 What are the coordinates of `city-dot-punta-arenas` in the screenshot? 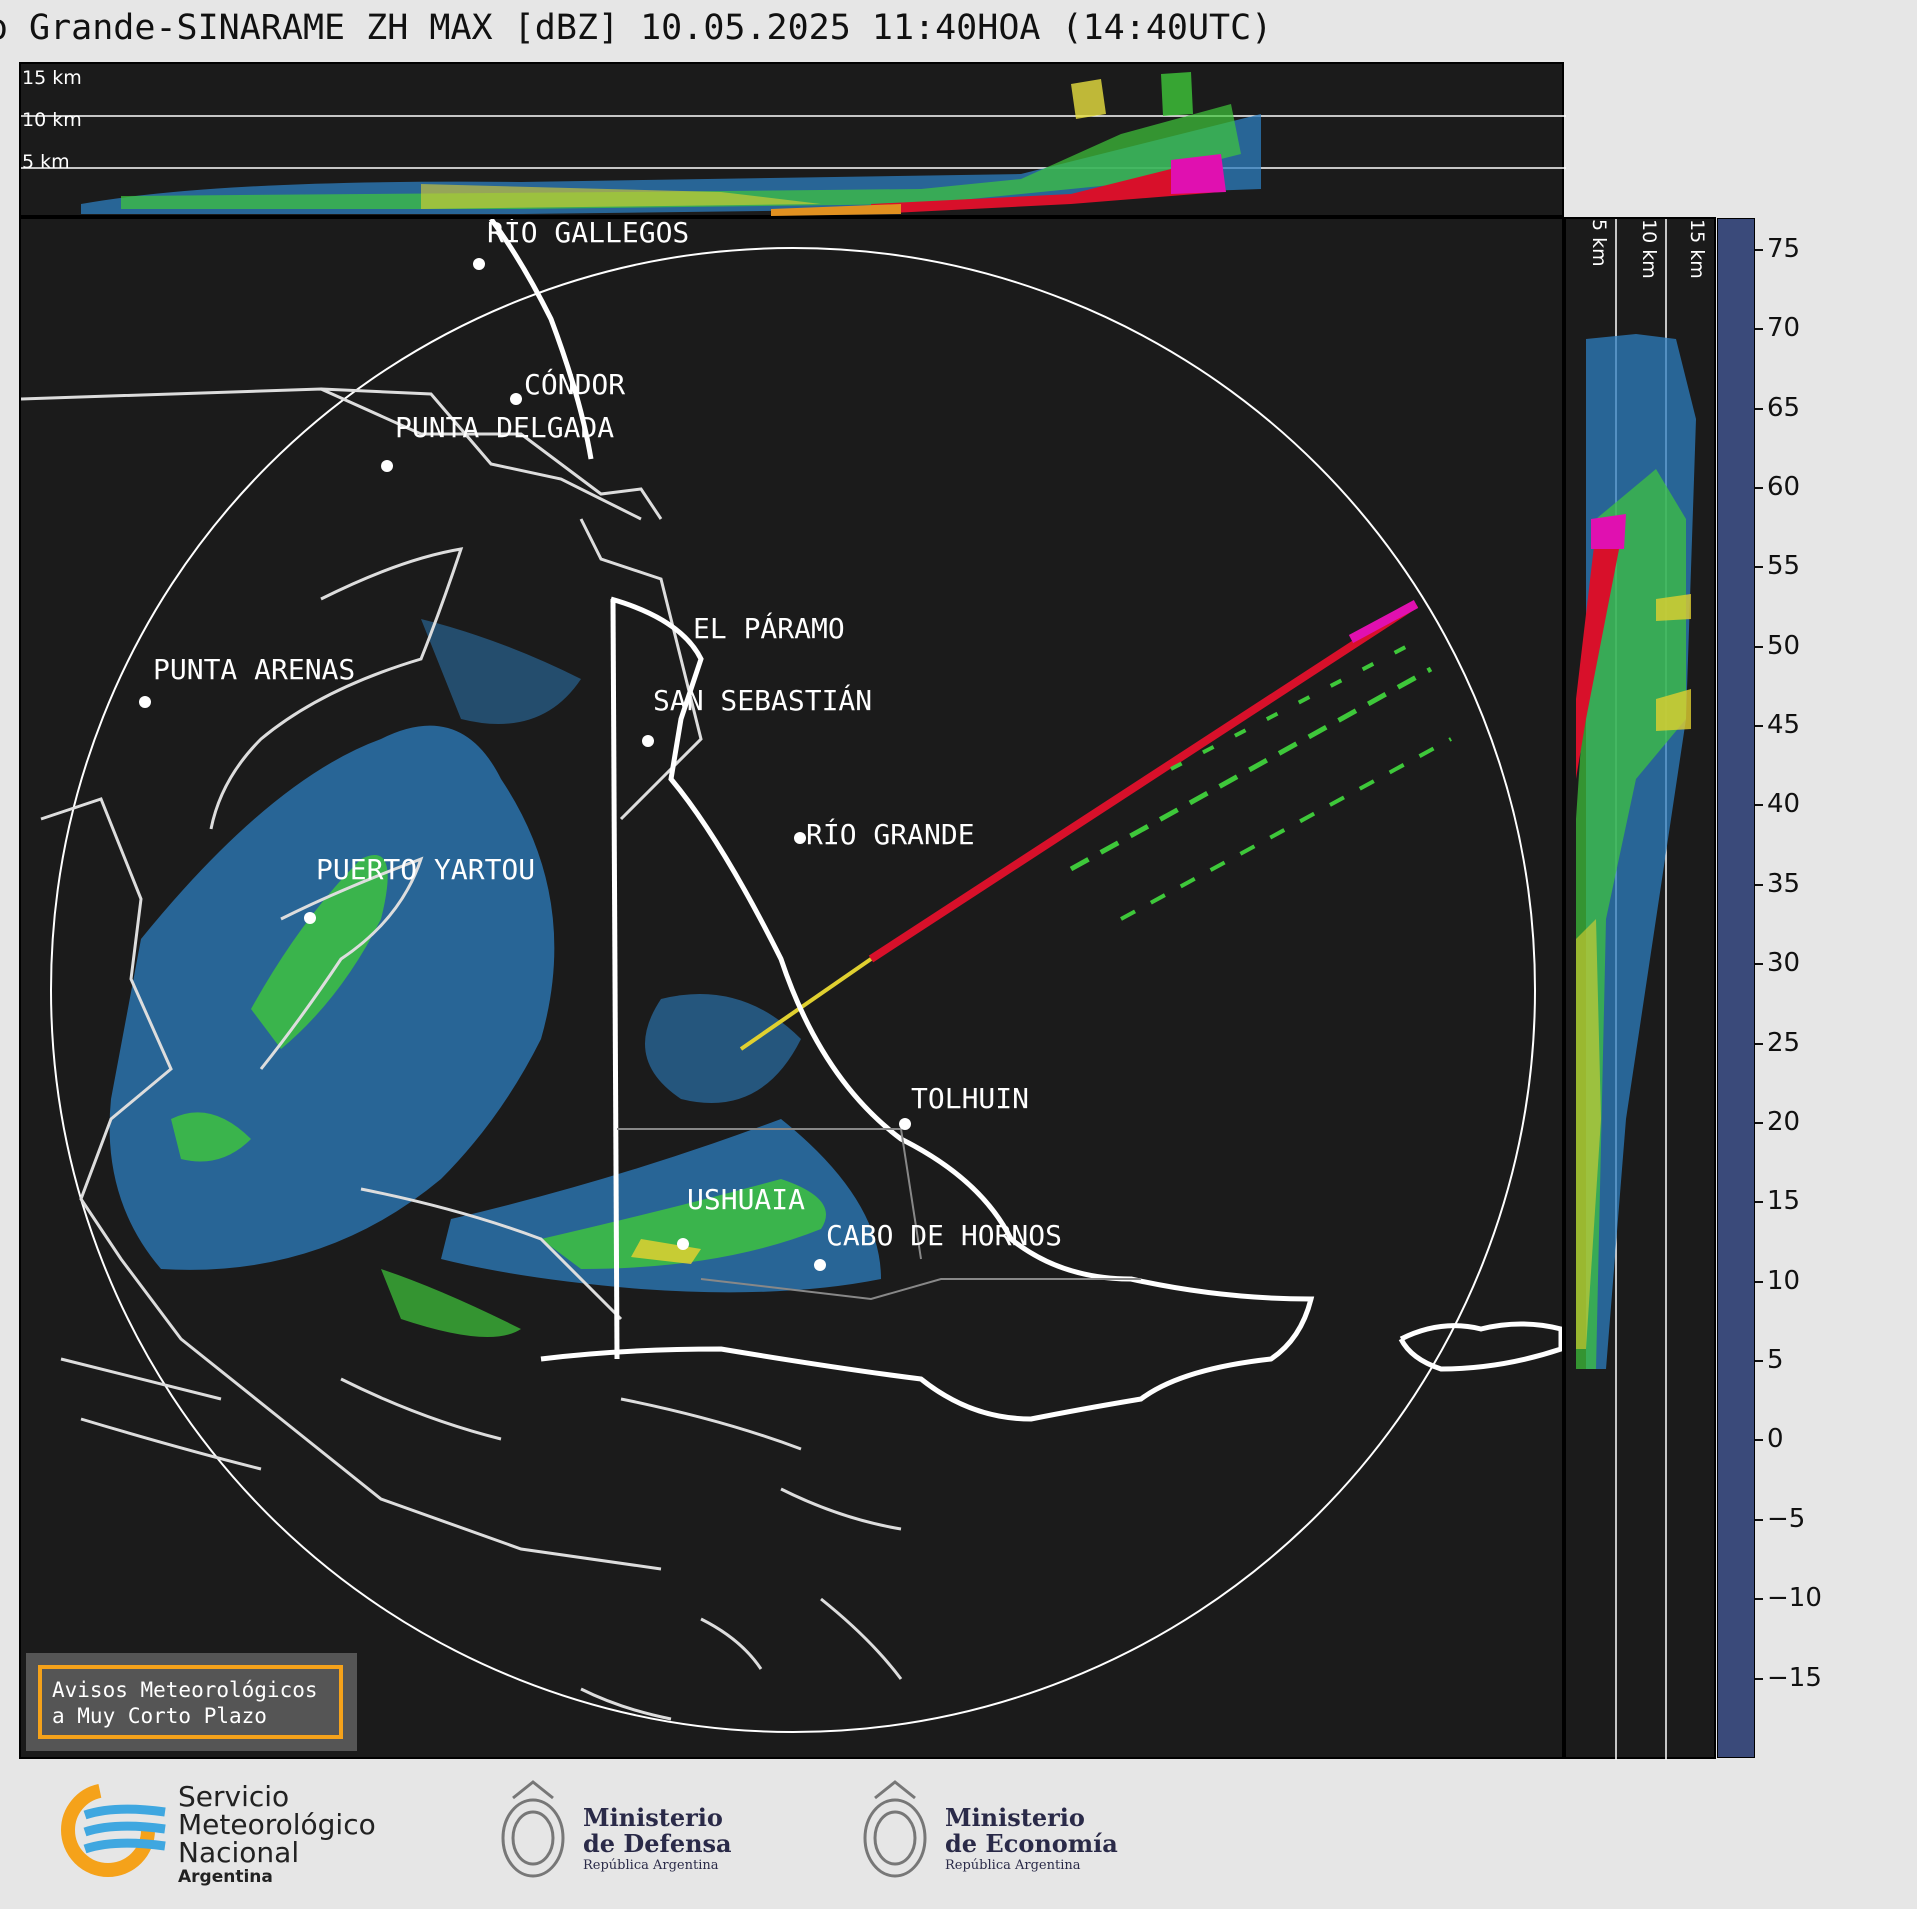 It's located at (145, 702).